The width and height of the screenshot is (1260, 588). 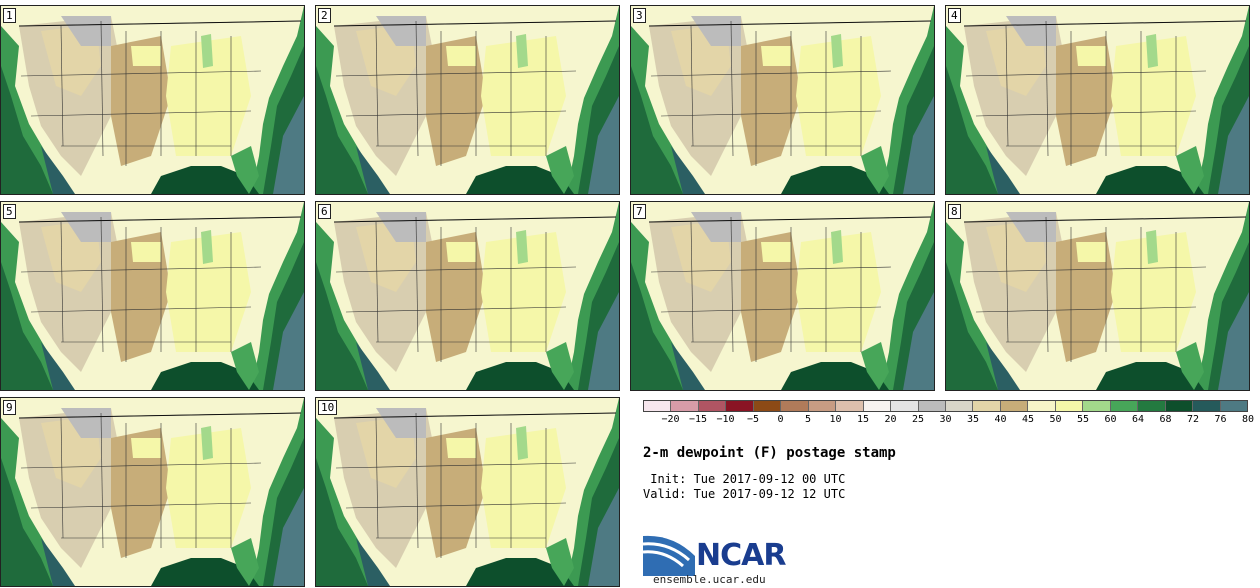 I want to click on map-panel: 2, so click(x=467, y=100).